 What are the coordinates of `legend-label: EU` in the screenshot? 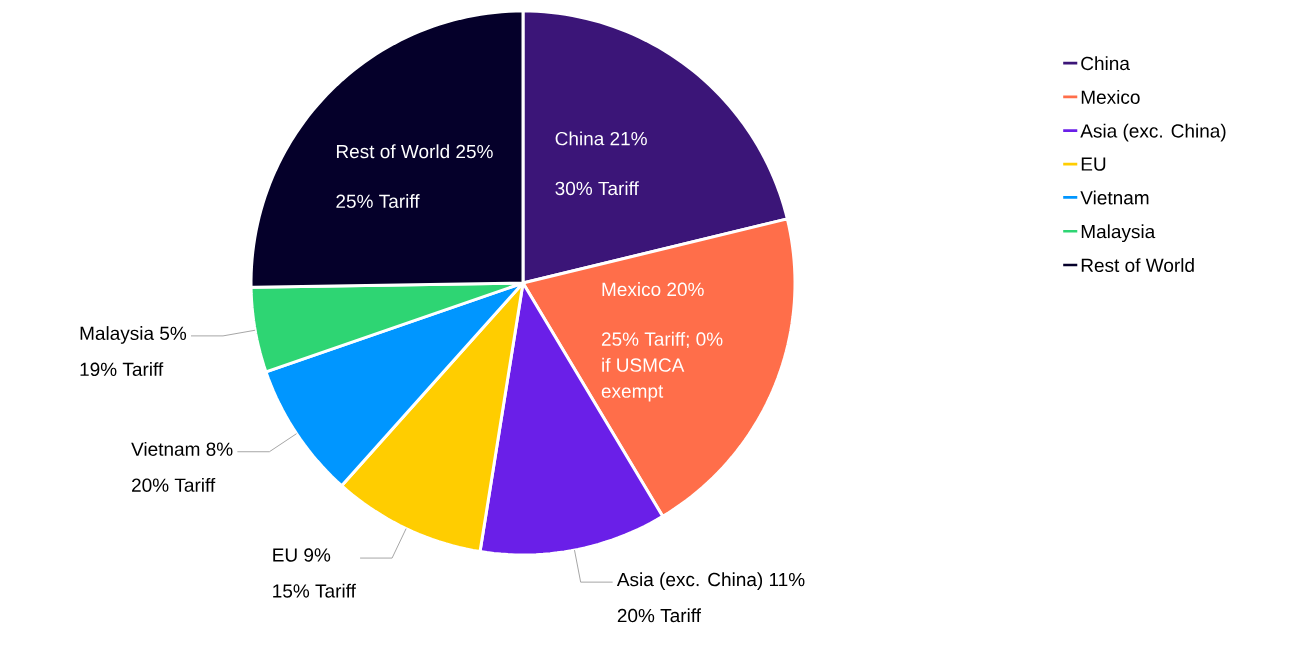 It's located at (1093, 164).